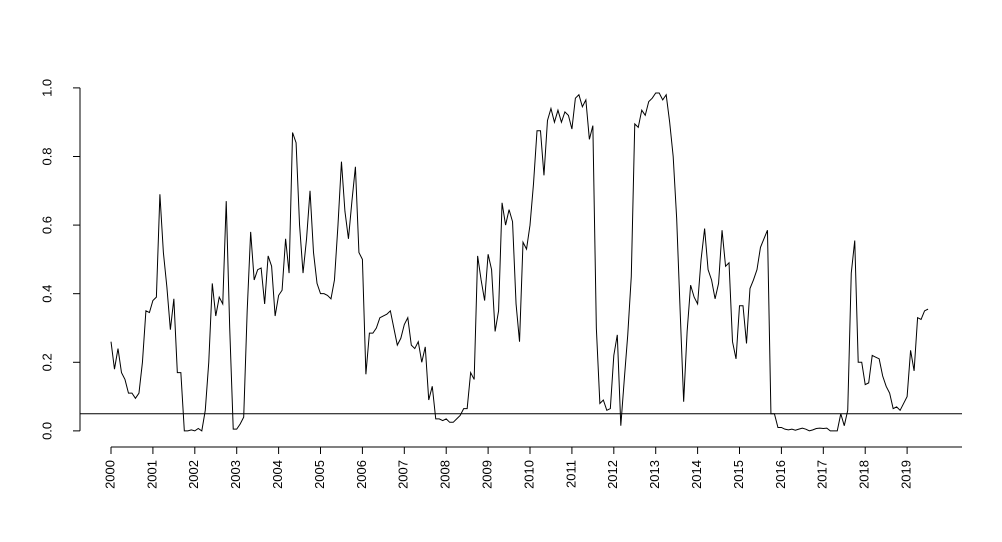 The height and width of the screenshot is (542, 1002). I want to click on y-tick-label: 0.6, so click(46, 225).